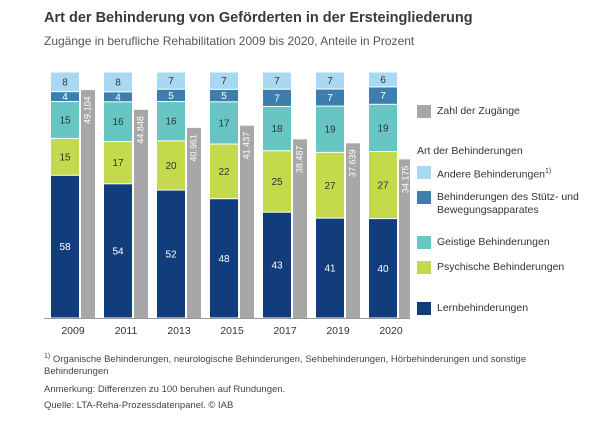 This screenshot has height=441, width=600. I want to click on legend-swatch-totals, so click(424, 111).